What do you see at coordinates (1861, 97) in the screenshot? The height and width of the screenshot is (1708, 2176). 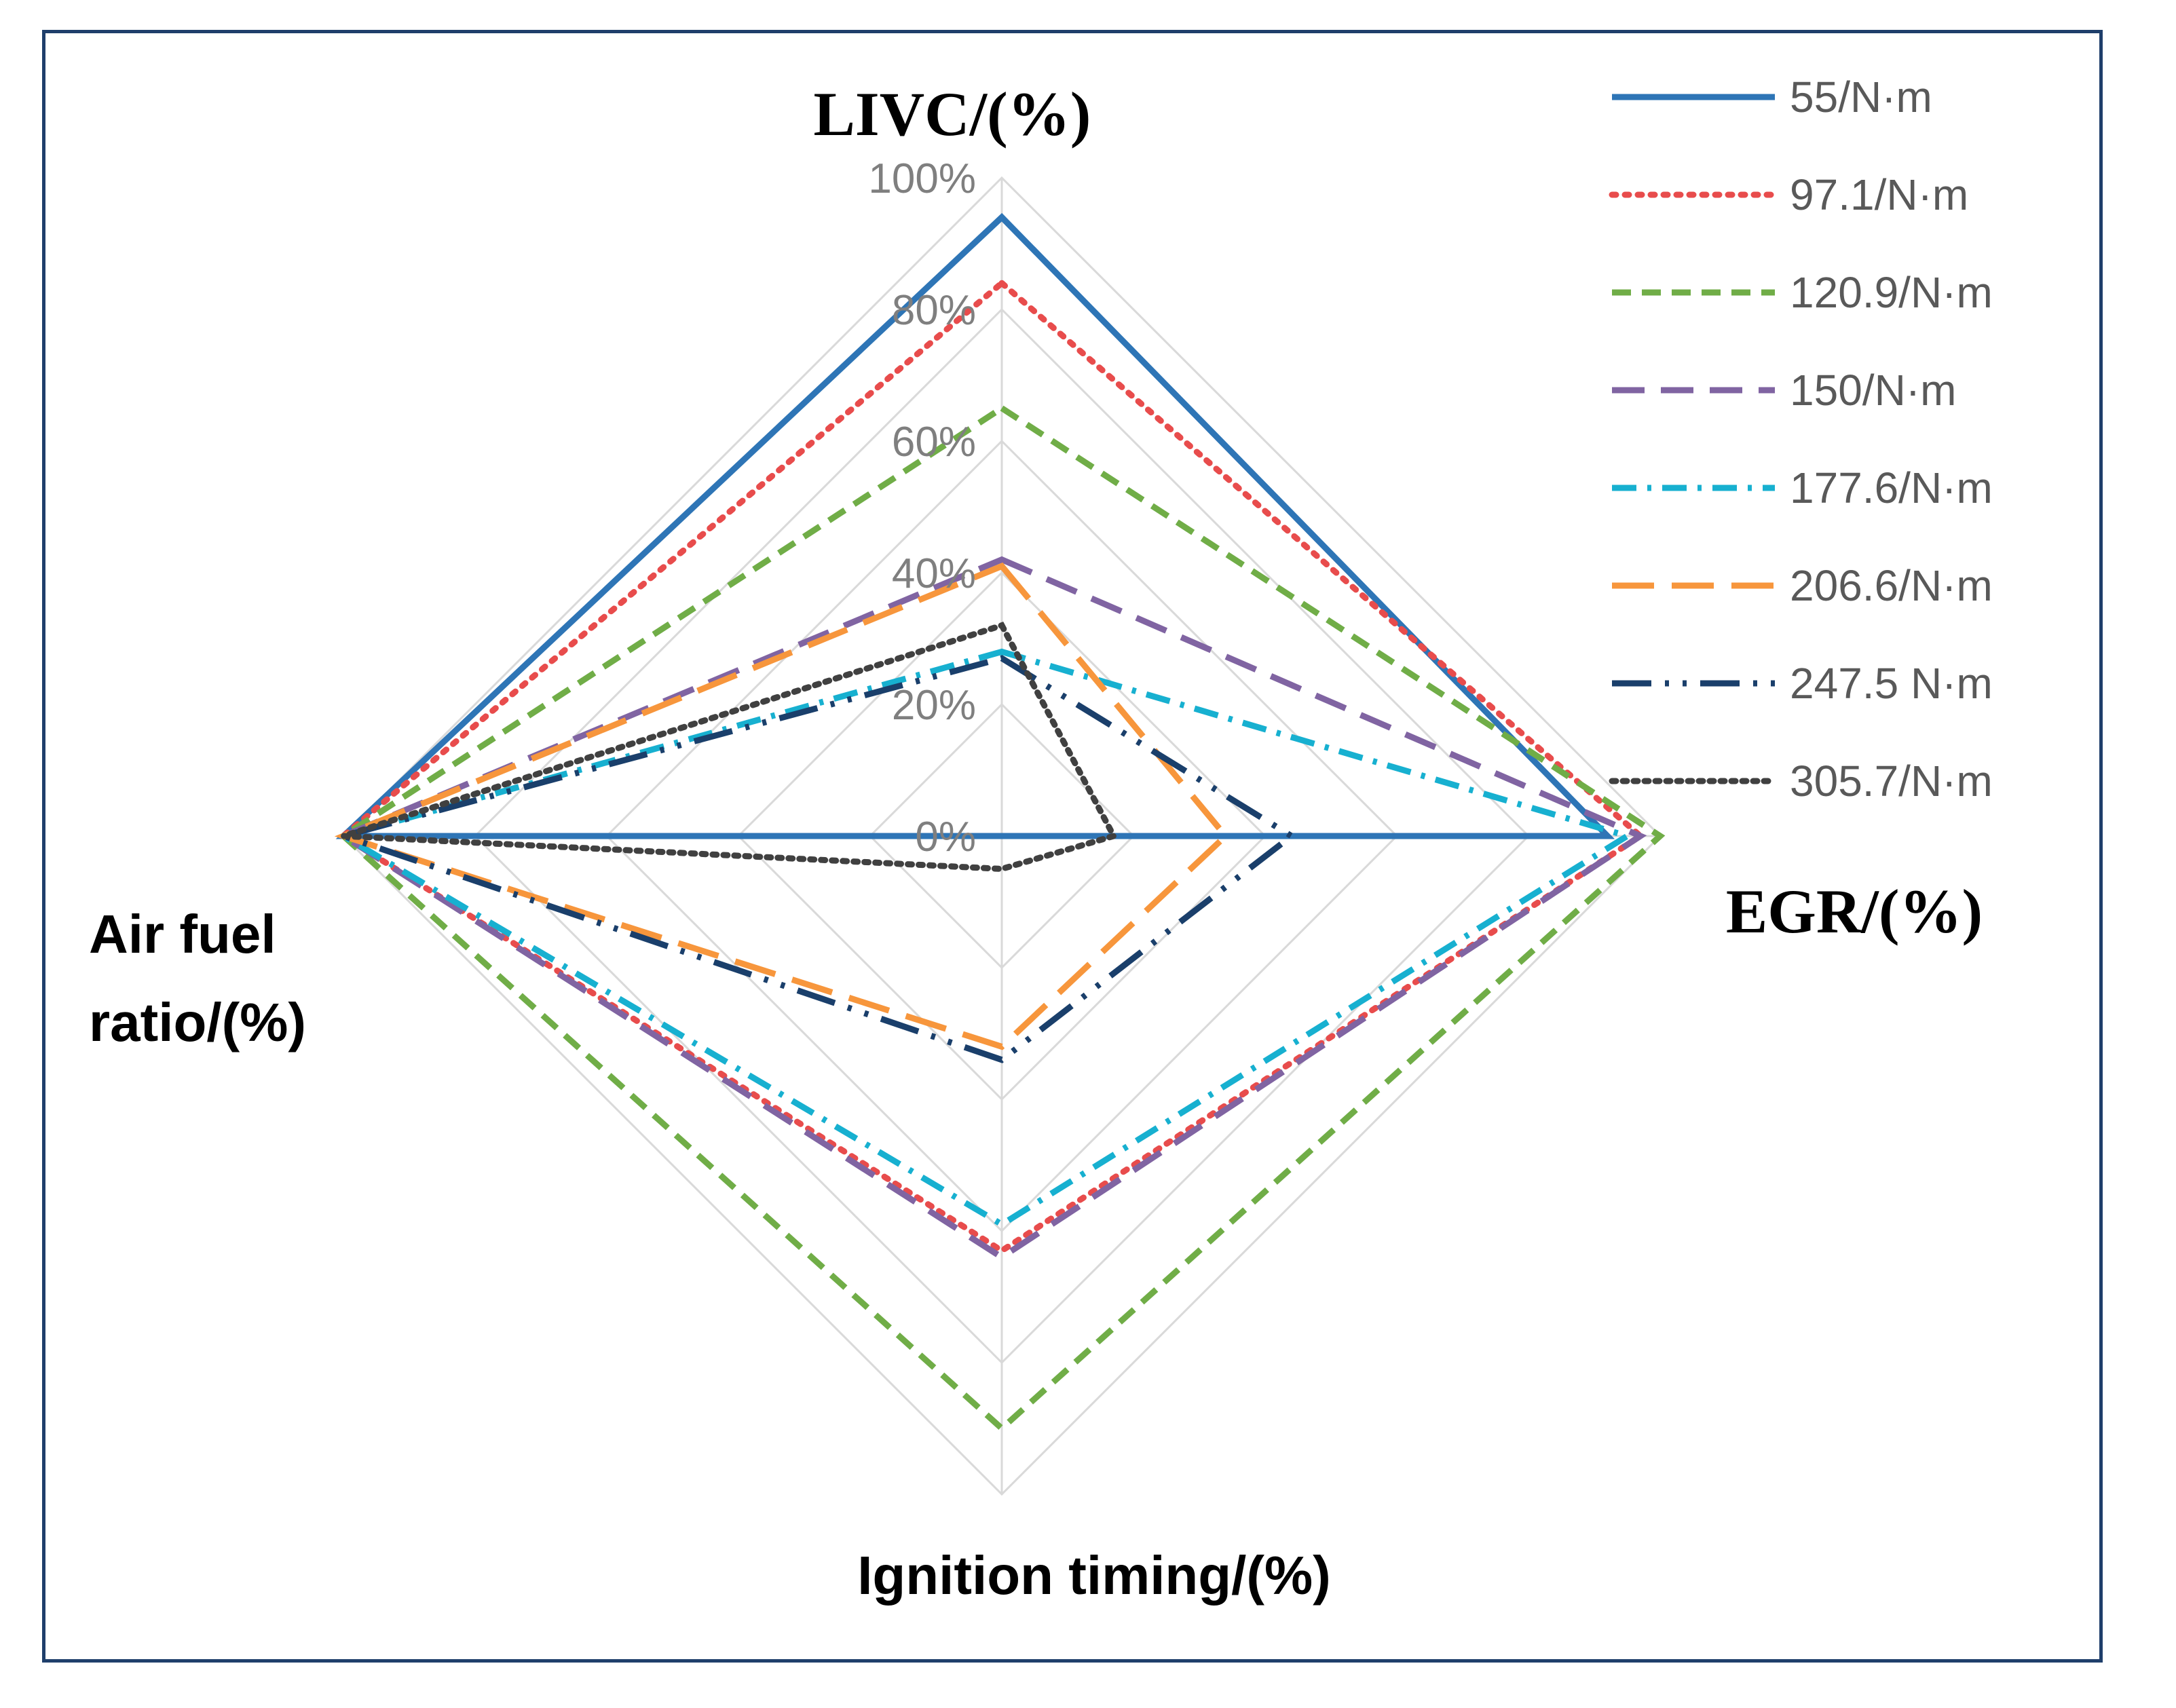 I see `legend-label-0: 55/N·m` at bounding box center [1861, 97].